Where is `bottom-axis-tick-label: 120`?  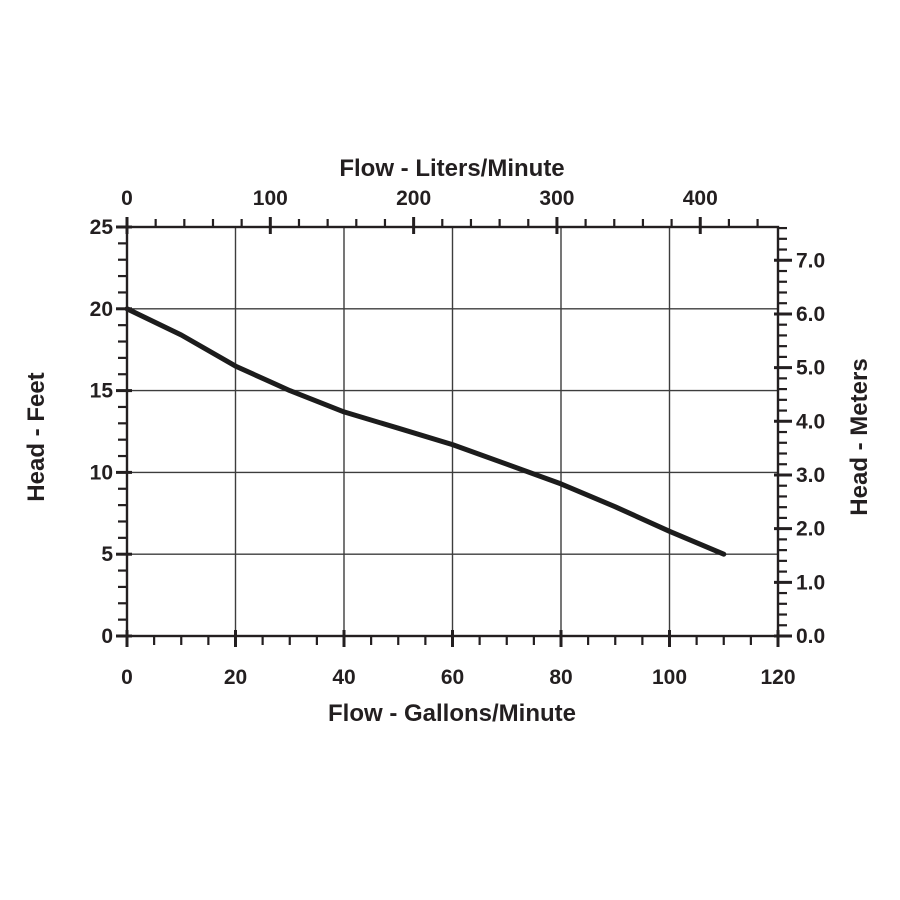
bottom-axis-tick-label: 120 is located at coordinates (777, 677).